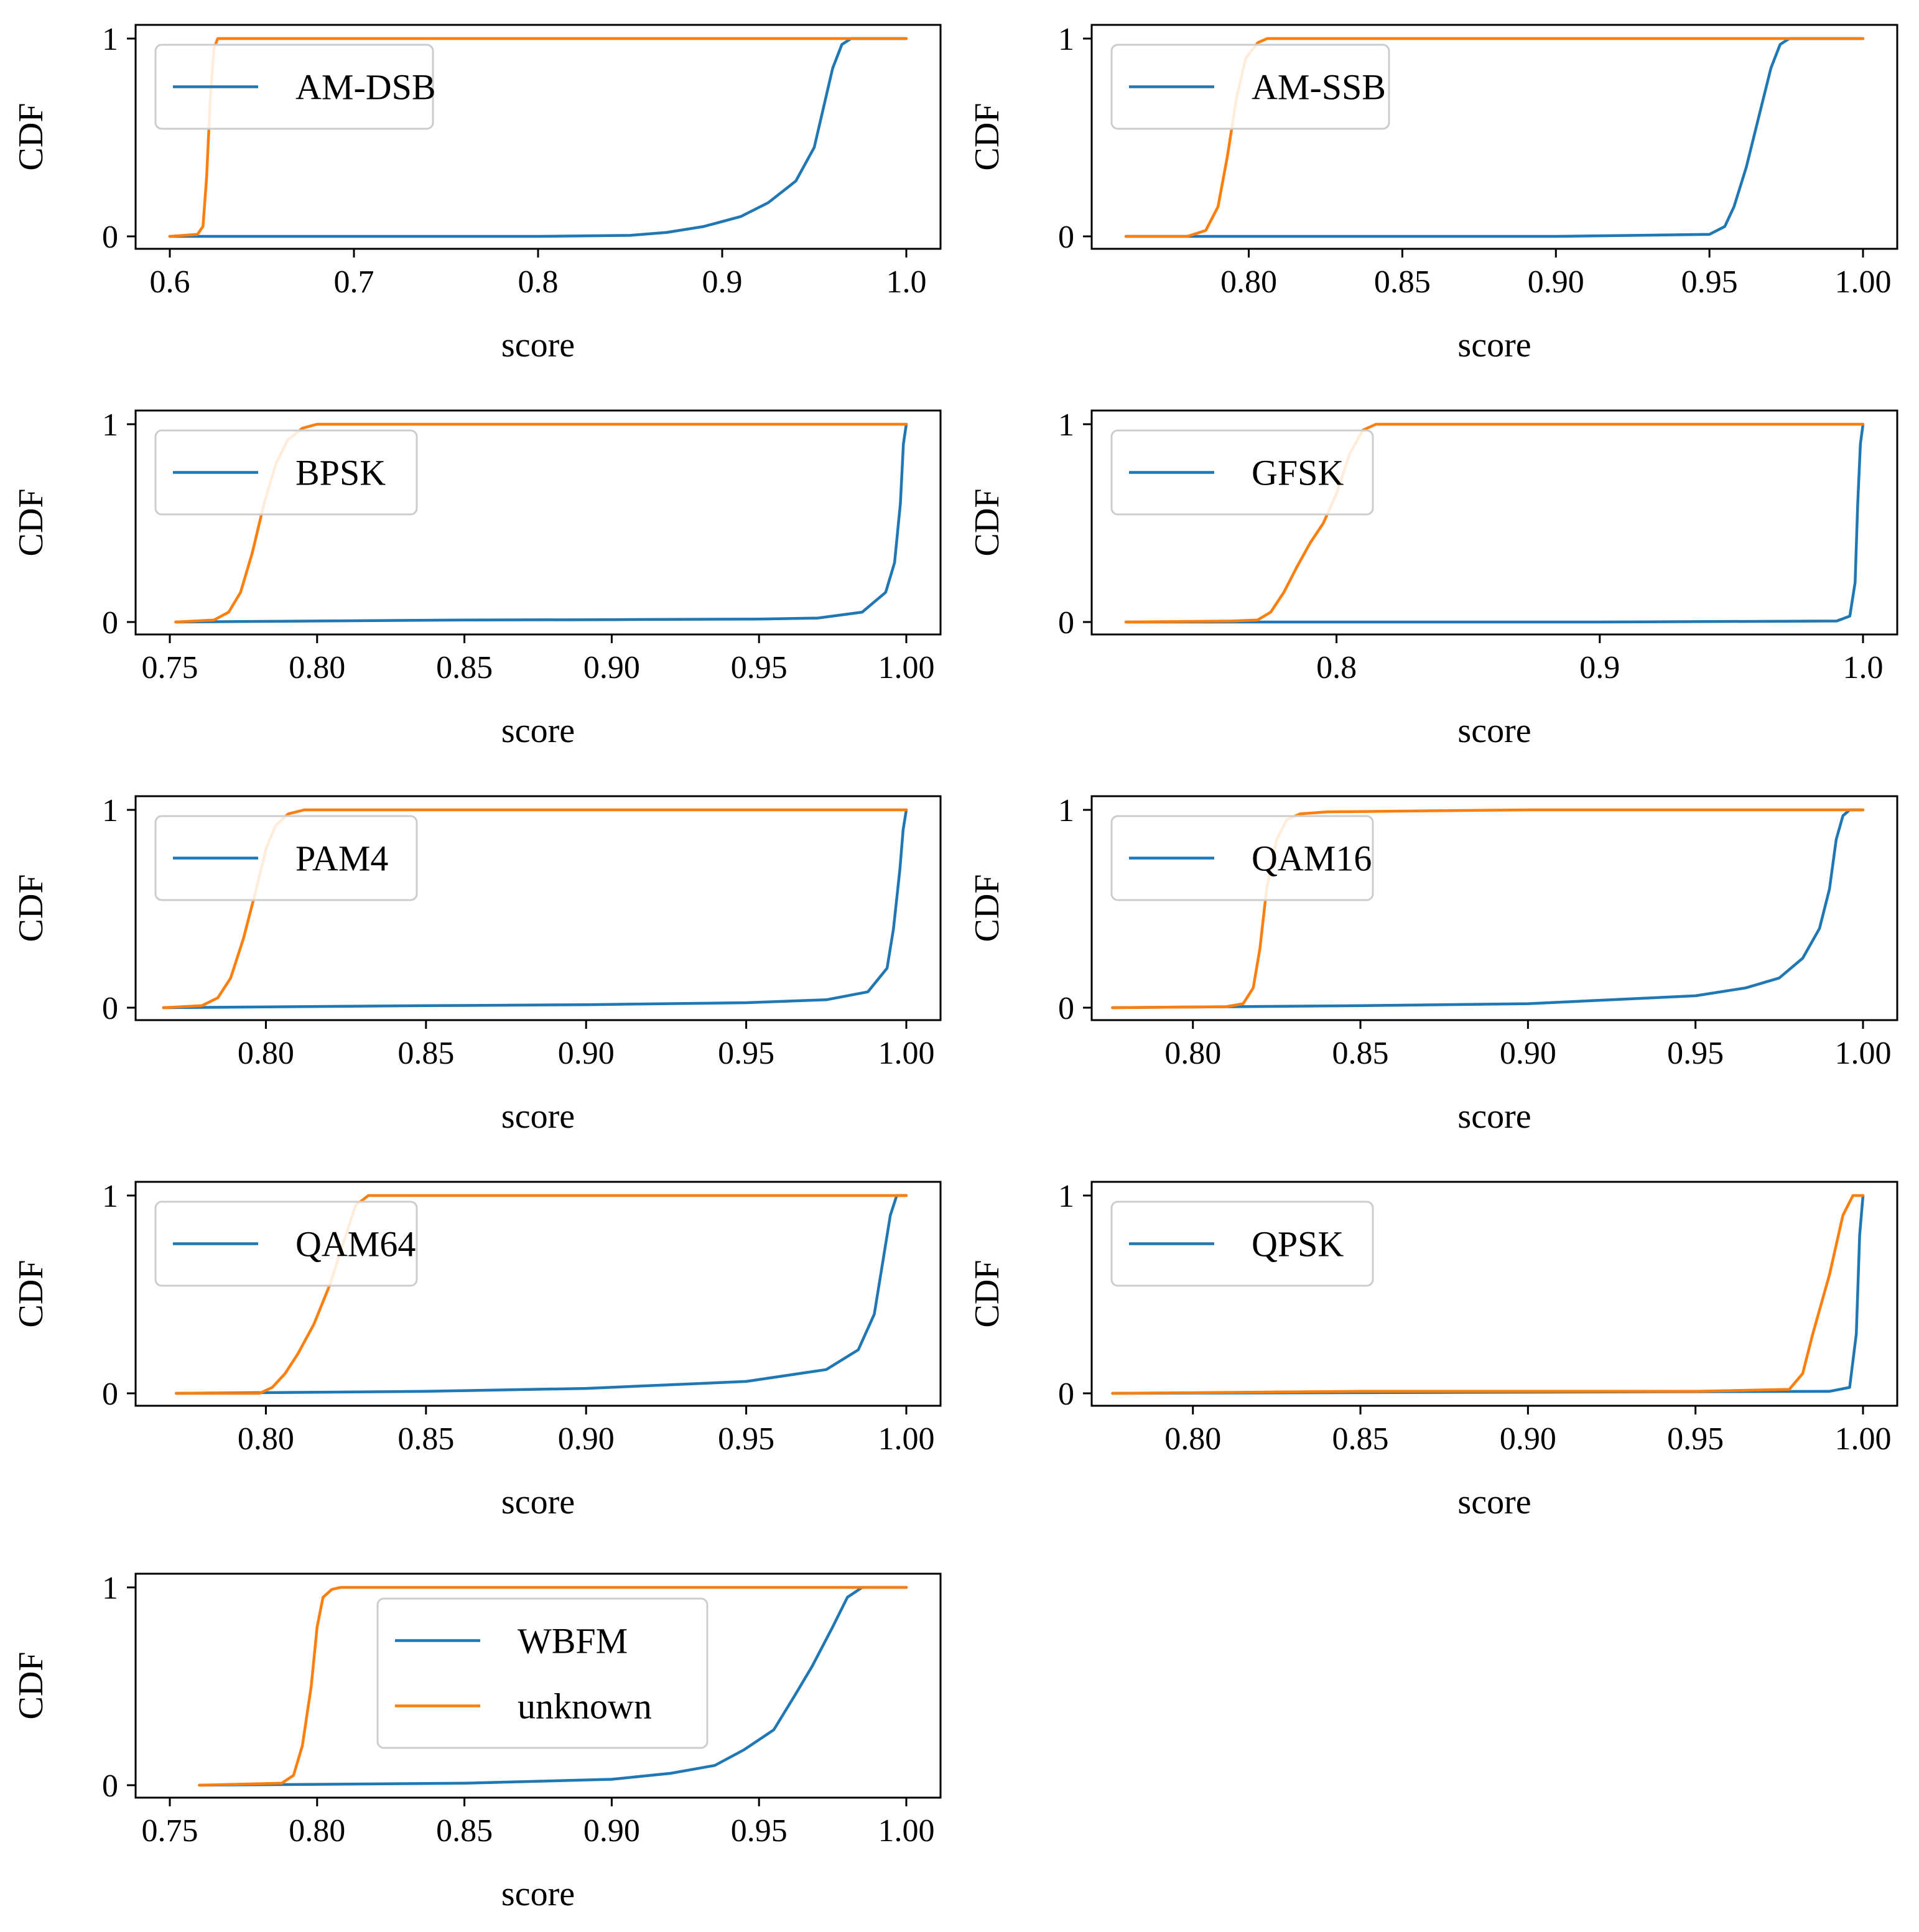  What do you see at coordinates (355, 1244) in the screenshot?
I see `legend-label: QAM64` at bounding box center [355, 1244].